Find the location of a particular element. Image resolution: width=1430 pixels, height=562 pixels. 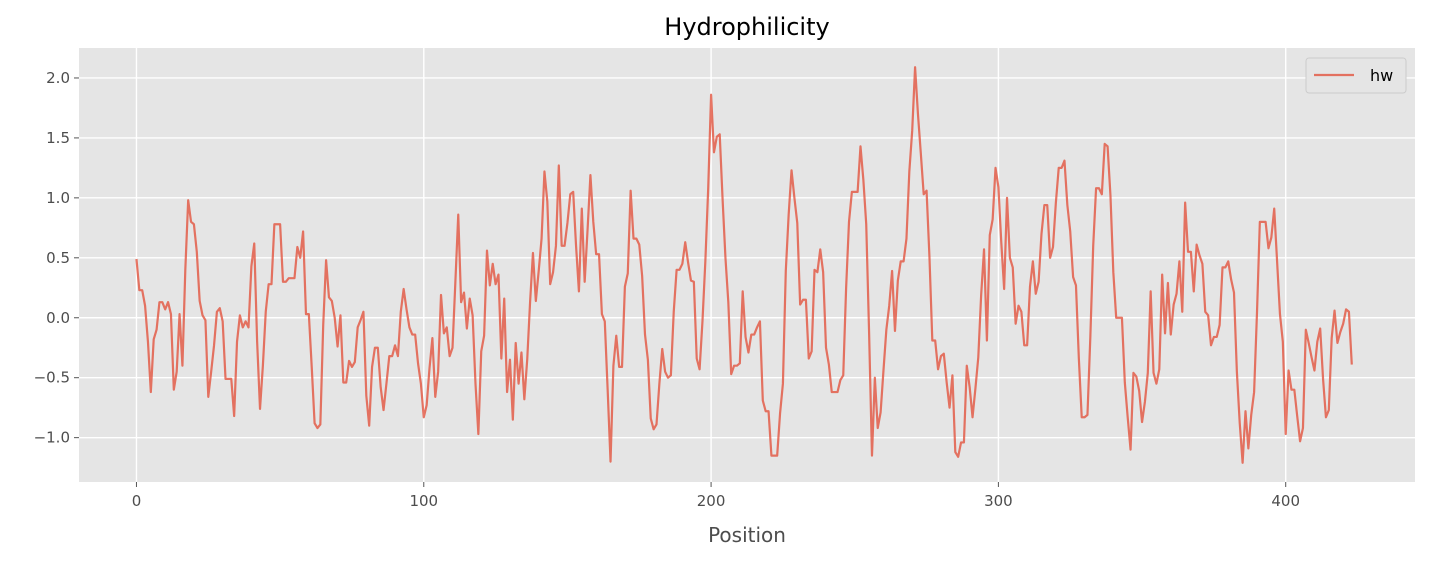

legend-label-hw: hw is located at coordinates (1381, 75).